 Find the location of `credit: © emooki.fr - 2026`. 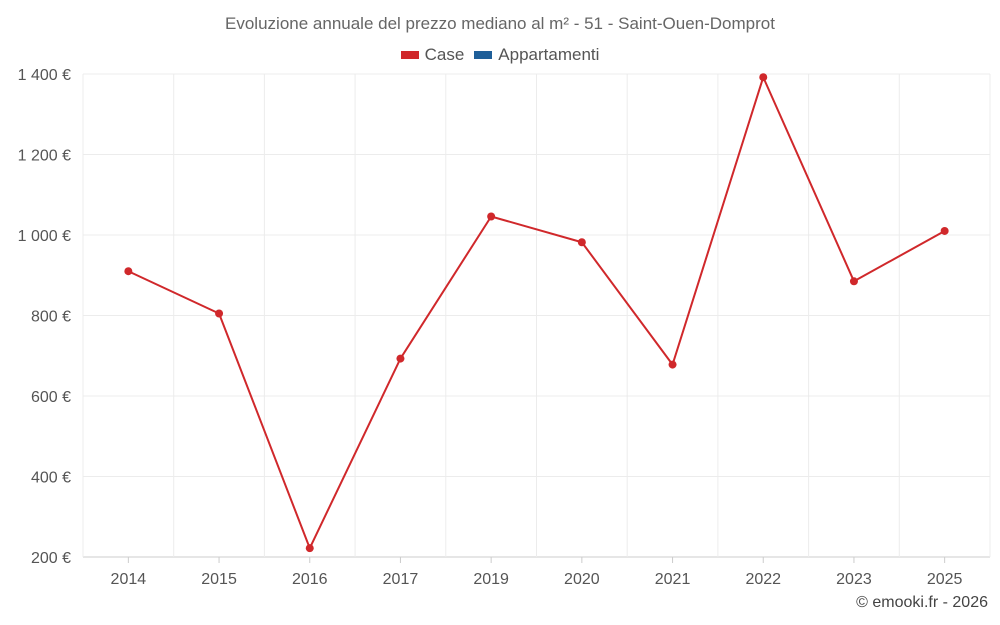

credit: © emooki.fr - 2026 is located at coordinates (922, 602).